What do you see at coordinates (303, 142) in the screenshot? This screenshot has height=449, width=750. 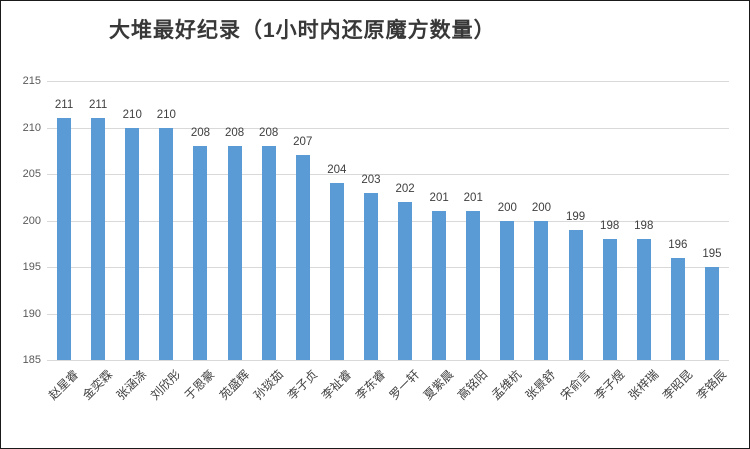 I see `bar-value-label: 207` at bounding box center [303, 142].